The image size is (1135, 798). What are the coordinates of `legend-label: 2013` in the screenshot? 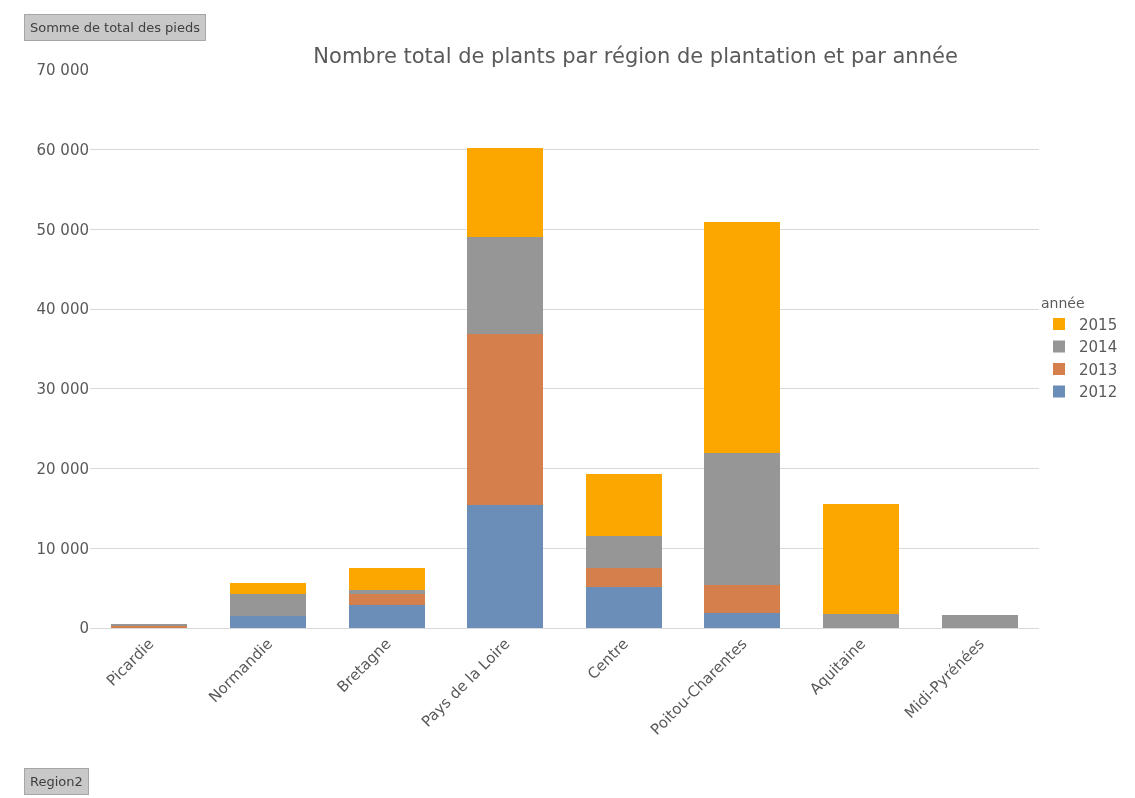 It's located at (1098, 369).